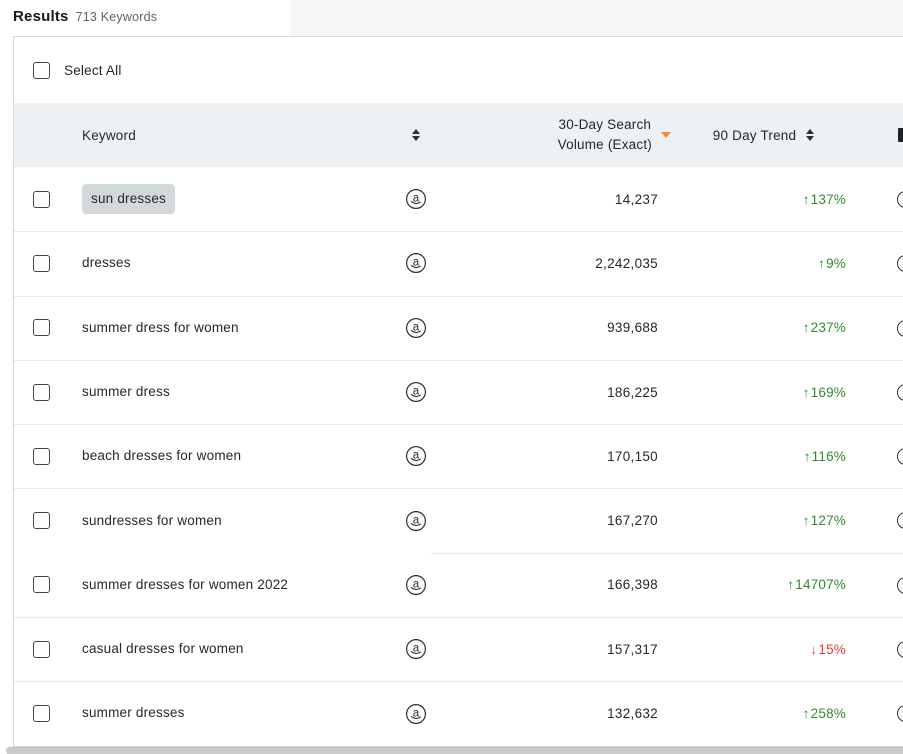 This screenshot has width=903, height=754. I want to click on keyword-label: summer dress, so click(126, 391).